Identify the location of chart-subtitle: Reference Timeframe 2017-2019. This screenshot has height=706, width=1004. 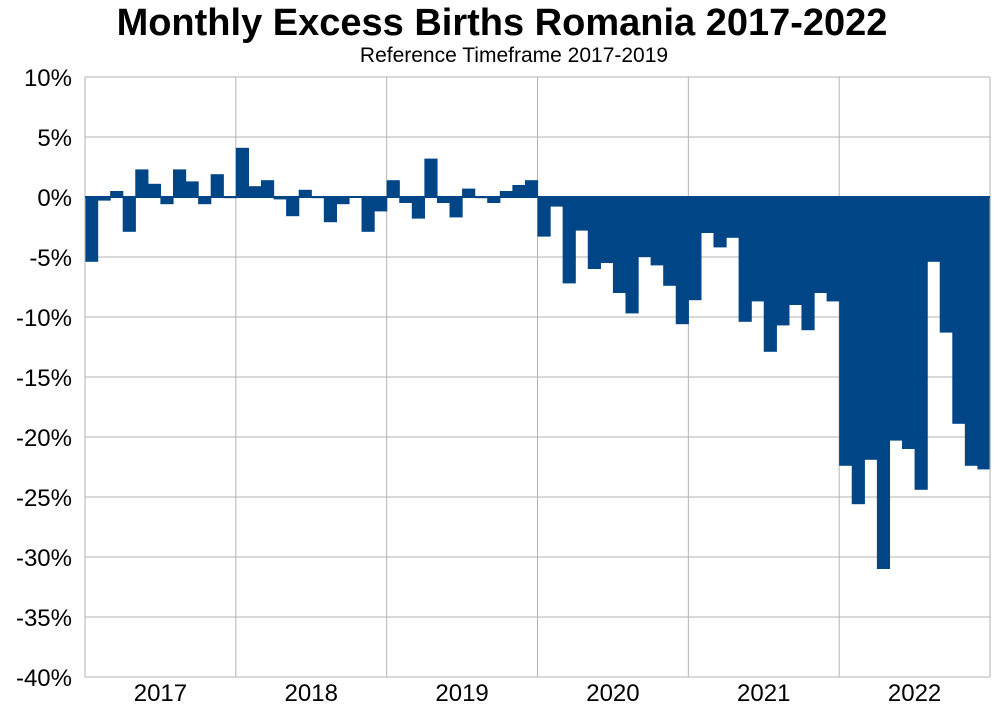
(514, 55).